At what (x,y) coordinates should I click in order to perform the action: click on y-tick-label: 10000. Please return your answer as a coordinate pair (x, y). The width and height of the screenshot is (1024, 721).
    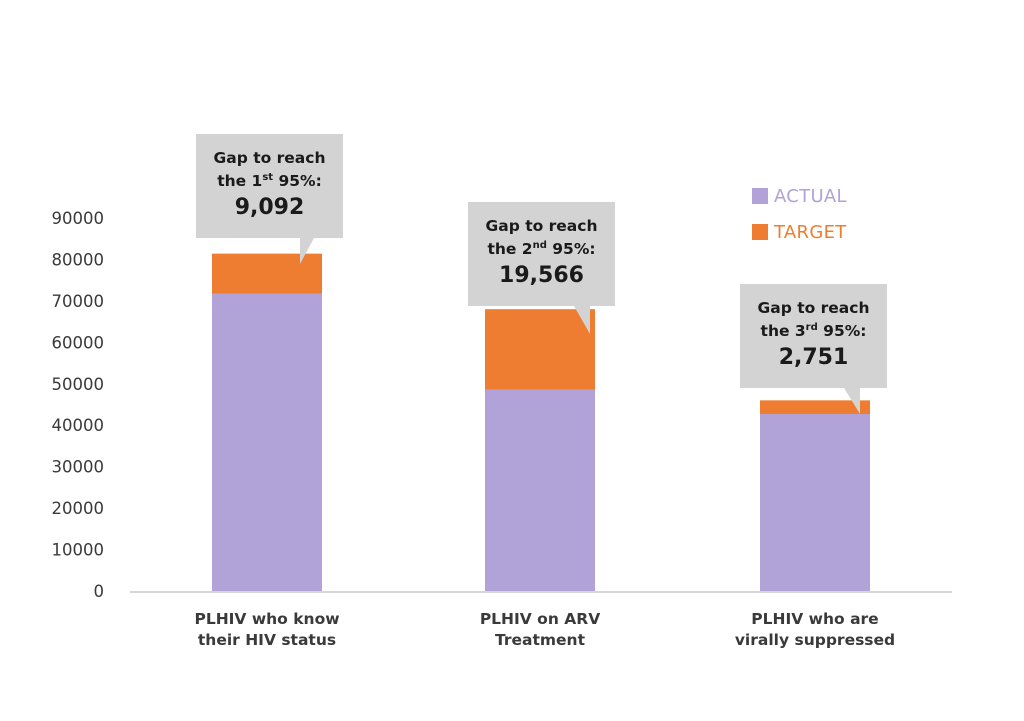
    Looking at the image, I should click on (78, 550).